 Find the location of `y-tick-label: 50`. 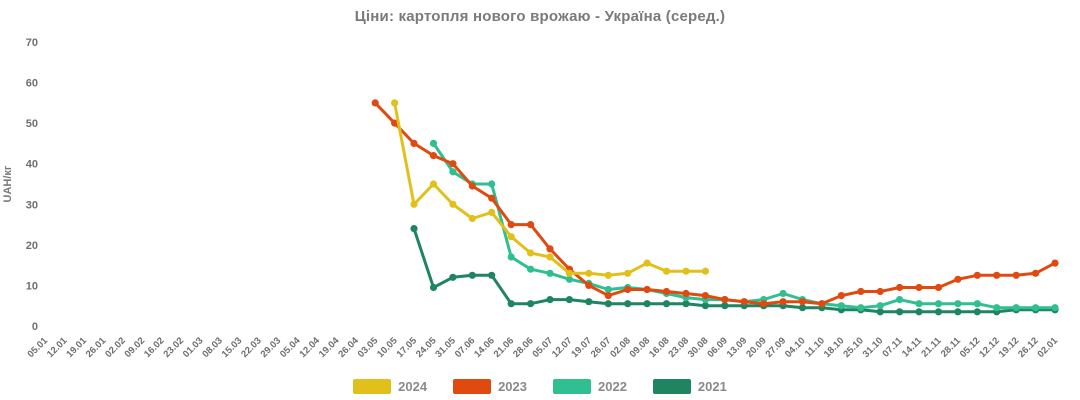

y-tick-label: 50 is located at coordinates (32, 124).